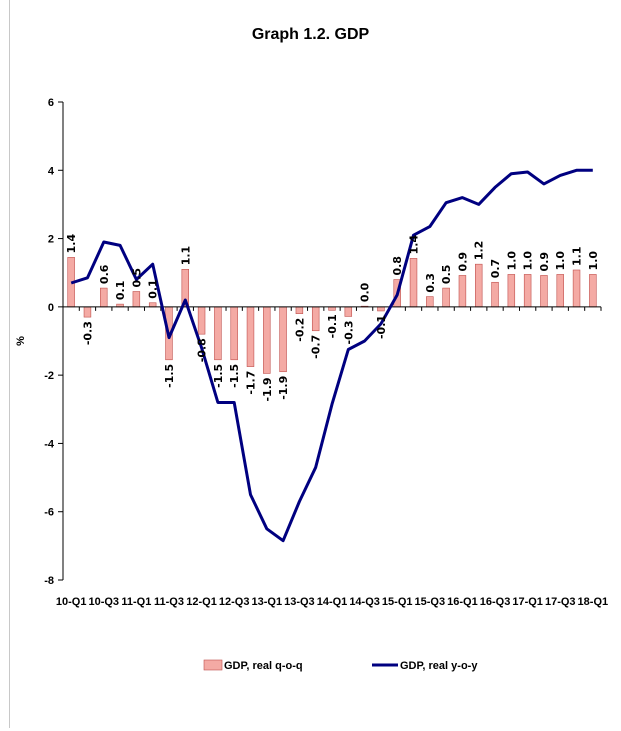  Describe the element at coordinates (348, 311) in the screenshot. I see `bar-14-Q2` at that location.